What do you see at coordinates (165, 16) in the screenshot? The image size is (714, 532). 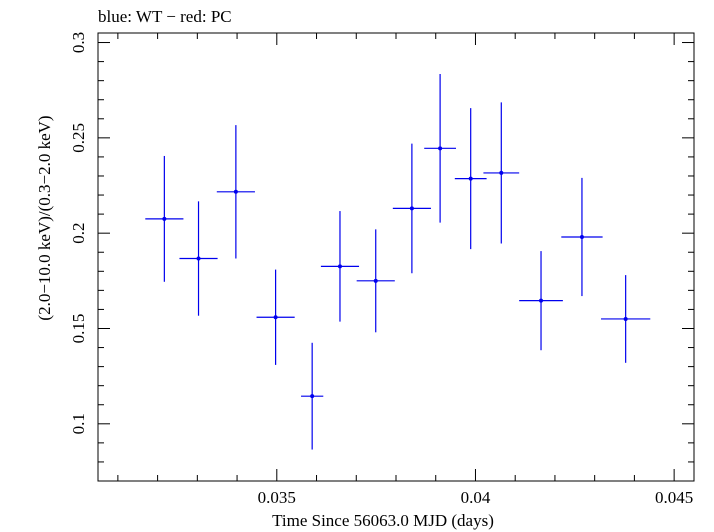 I see `chart-title: blue: WT − red: PC` at bounding box center [165, 16].